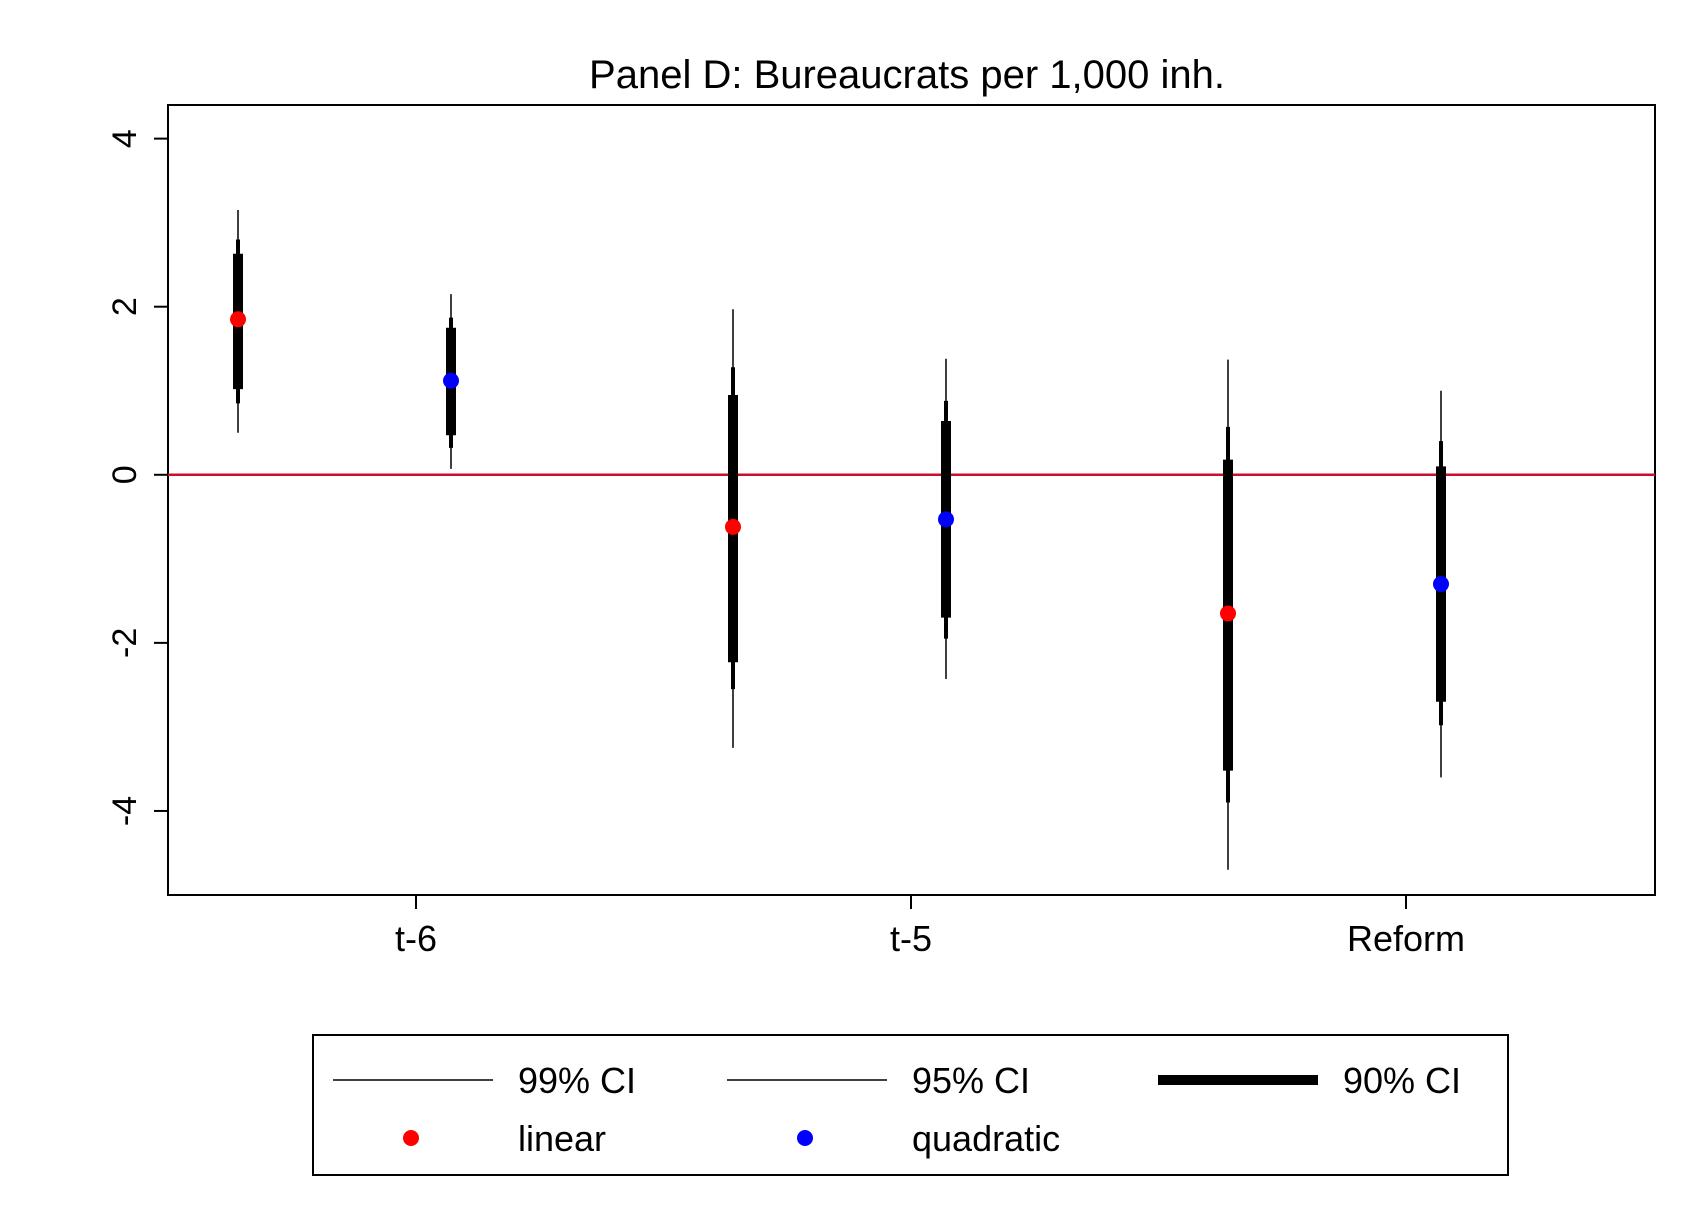 This screenshot has width=1681, height=1222. I want to click on legend: 99% CI 95% CI 90% CI linear quadratic, so click(910, 1105).